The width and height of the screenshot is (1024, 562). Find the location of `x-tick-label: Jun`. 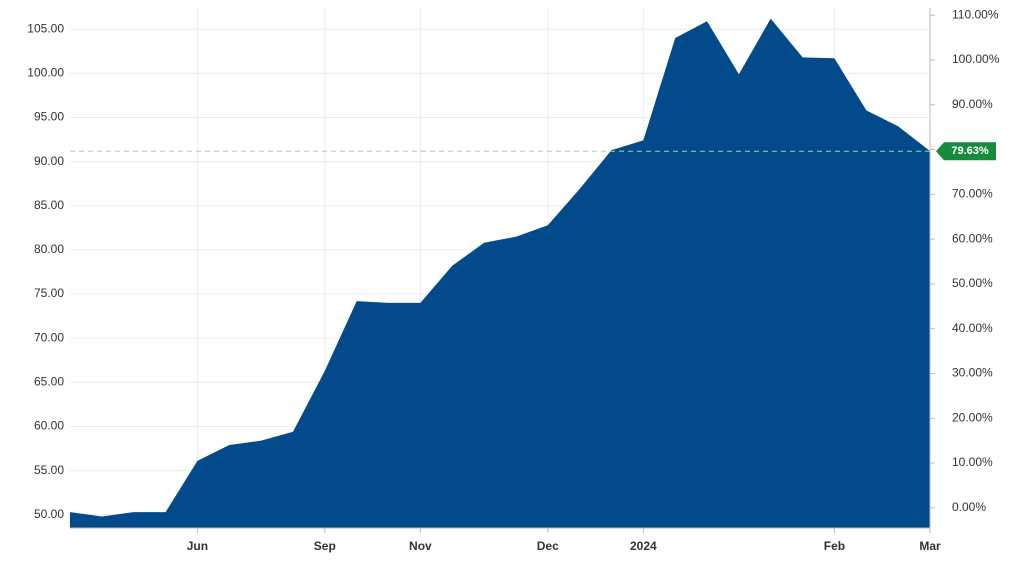

x-tick-label: Jun is located at coordinates (197, 546).